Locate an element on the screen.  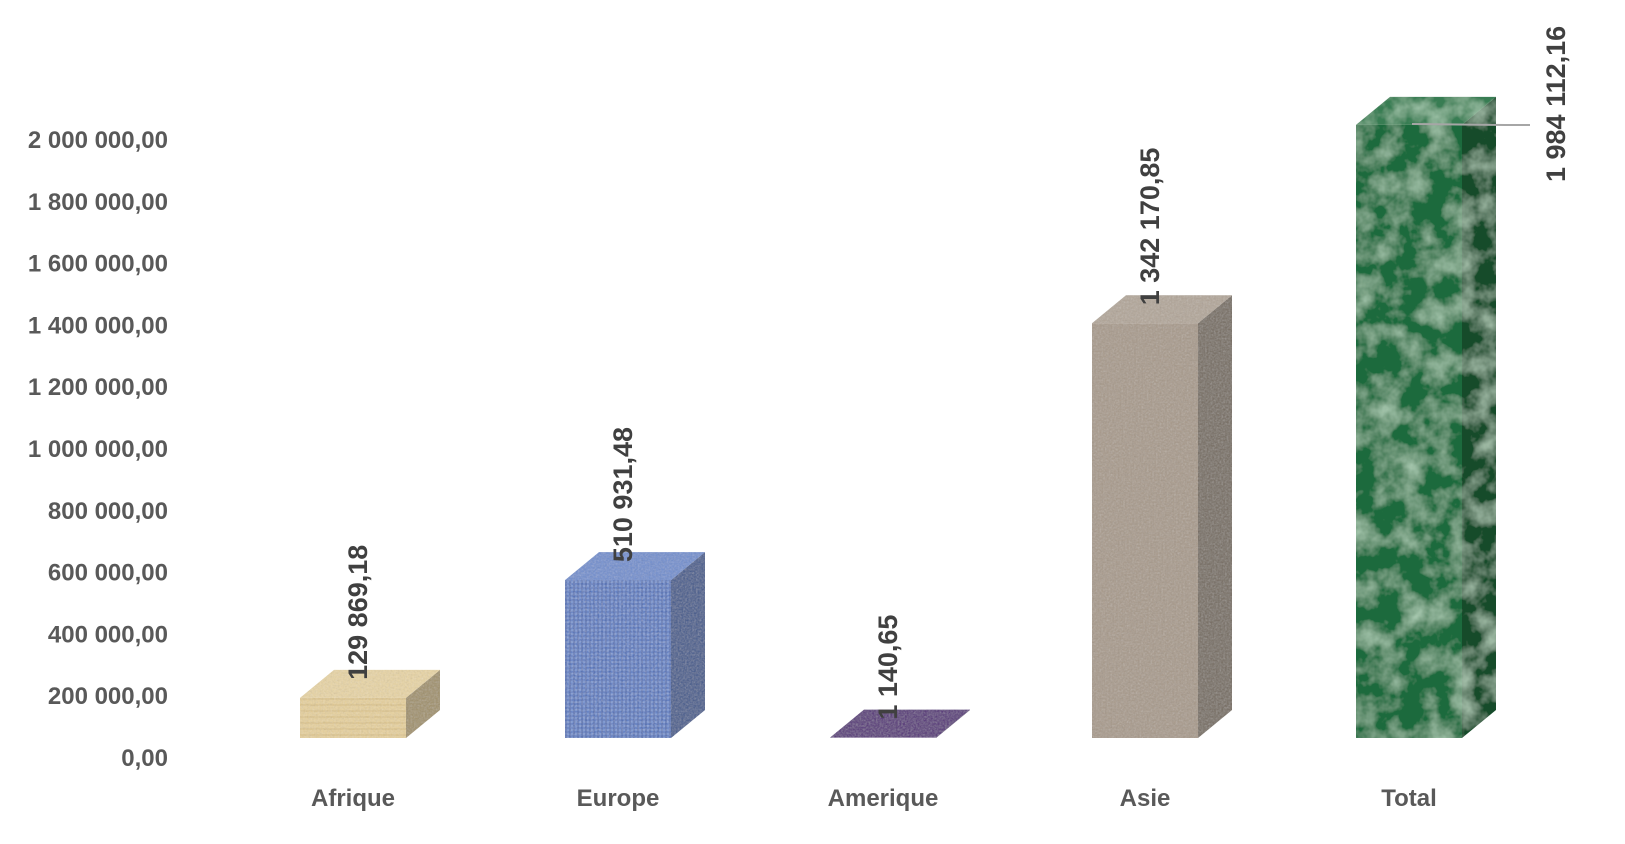
y-tick-label: 0,00 is located at coordinates (144, 758).